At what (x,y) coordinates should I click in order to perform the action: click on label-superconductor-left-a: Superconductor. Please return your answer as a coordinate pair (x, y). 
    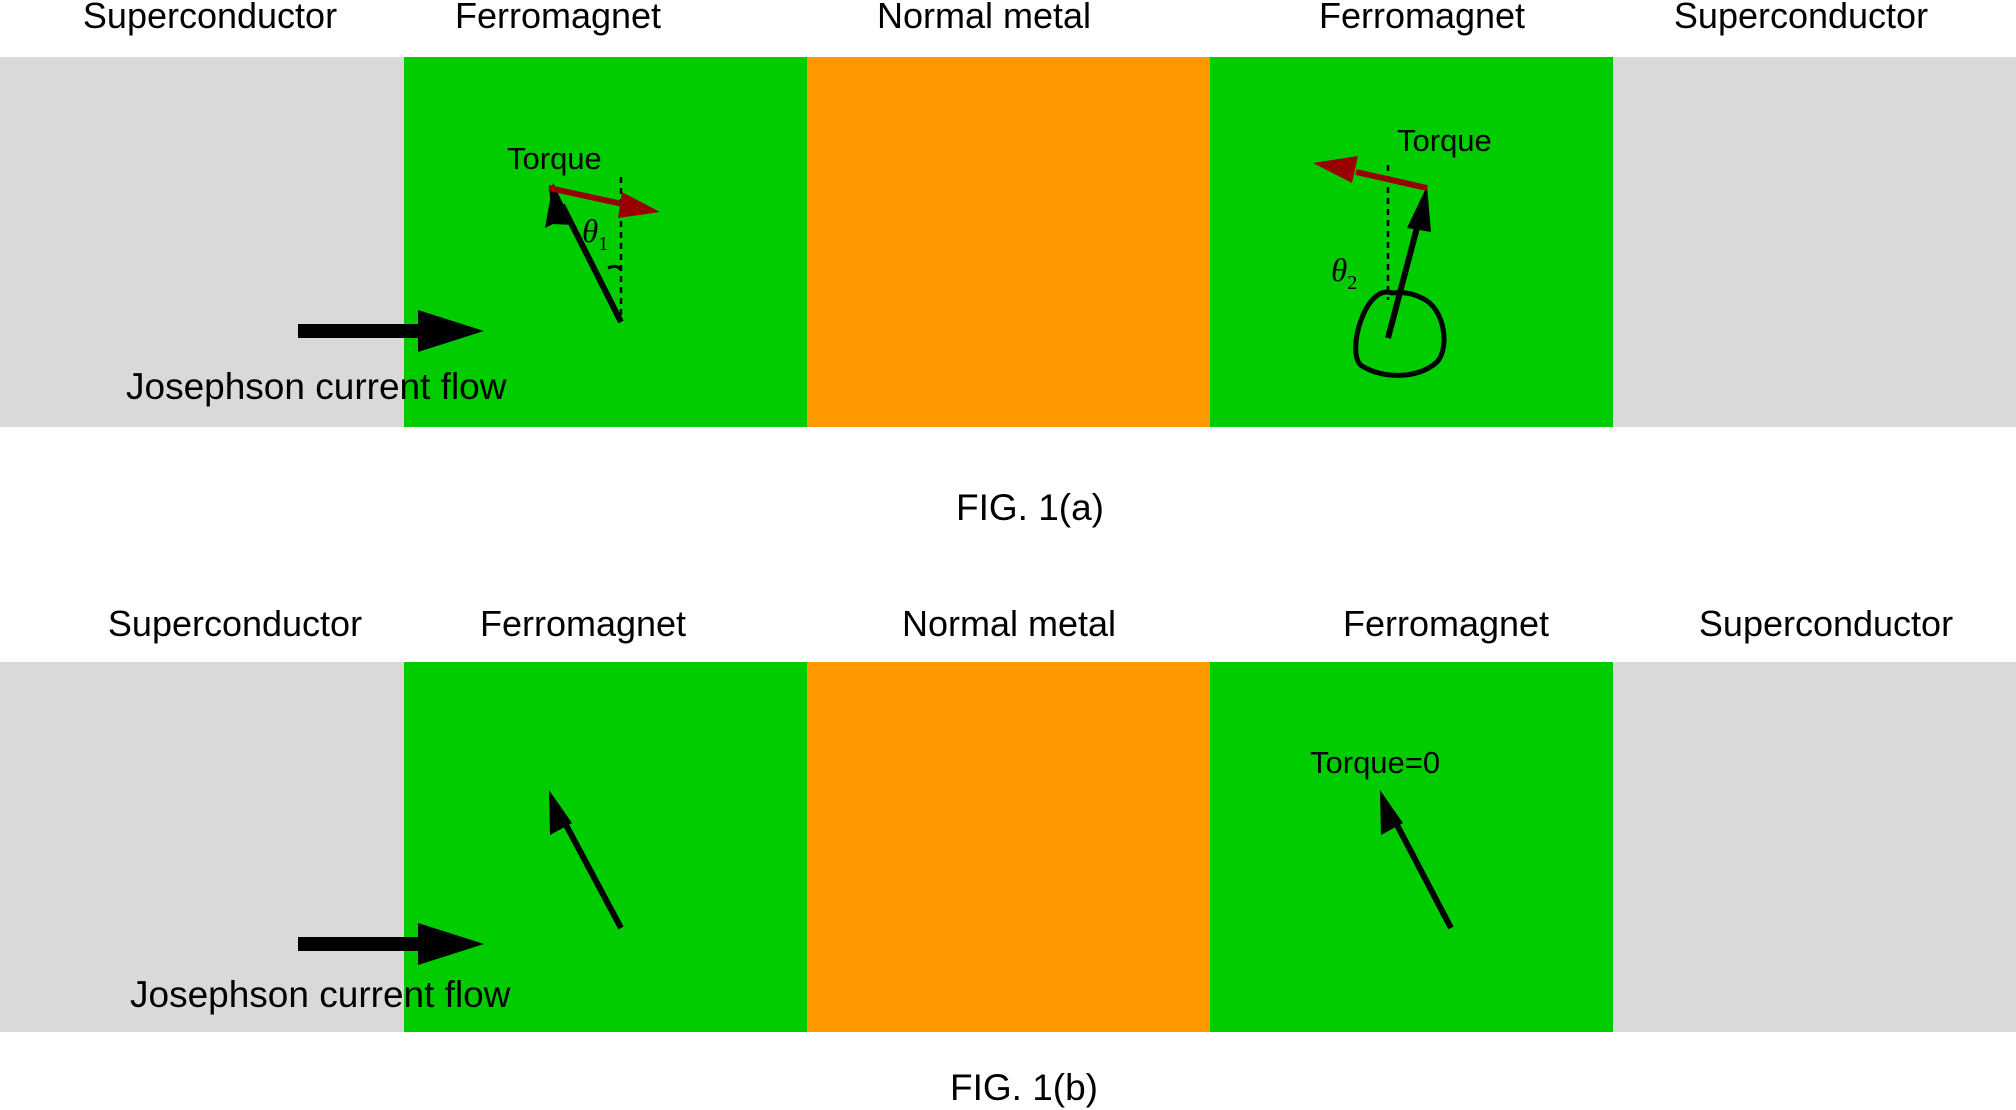
    Looking at the image, I should click on (210, 18).